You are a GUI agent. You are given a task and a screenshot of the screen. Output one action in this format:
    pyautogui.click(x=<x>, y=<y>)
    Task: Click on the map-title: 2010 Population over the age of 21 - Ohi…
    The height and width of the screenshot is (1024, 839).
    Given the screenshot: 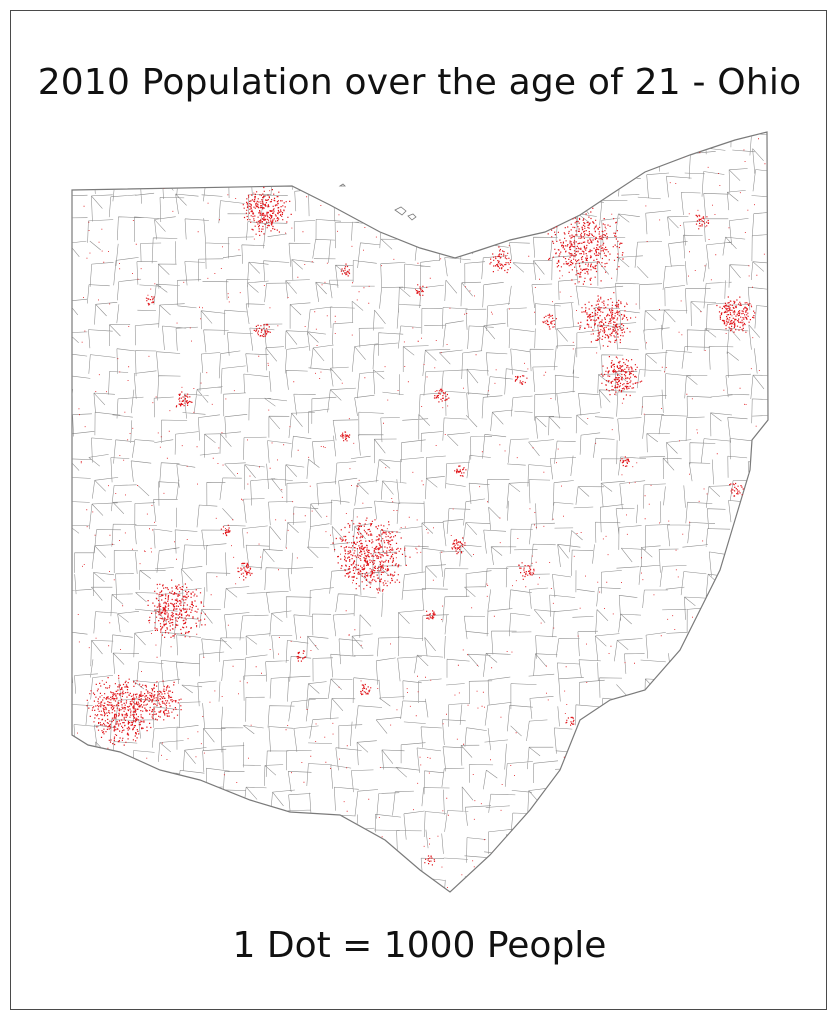 What is the action you would take?
    pyautogui.click(x=419, y=82)
    